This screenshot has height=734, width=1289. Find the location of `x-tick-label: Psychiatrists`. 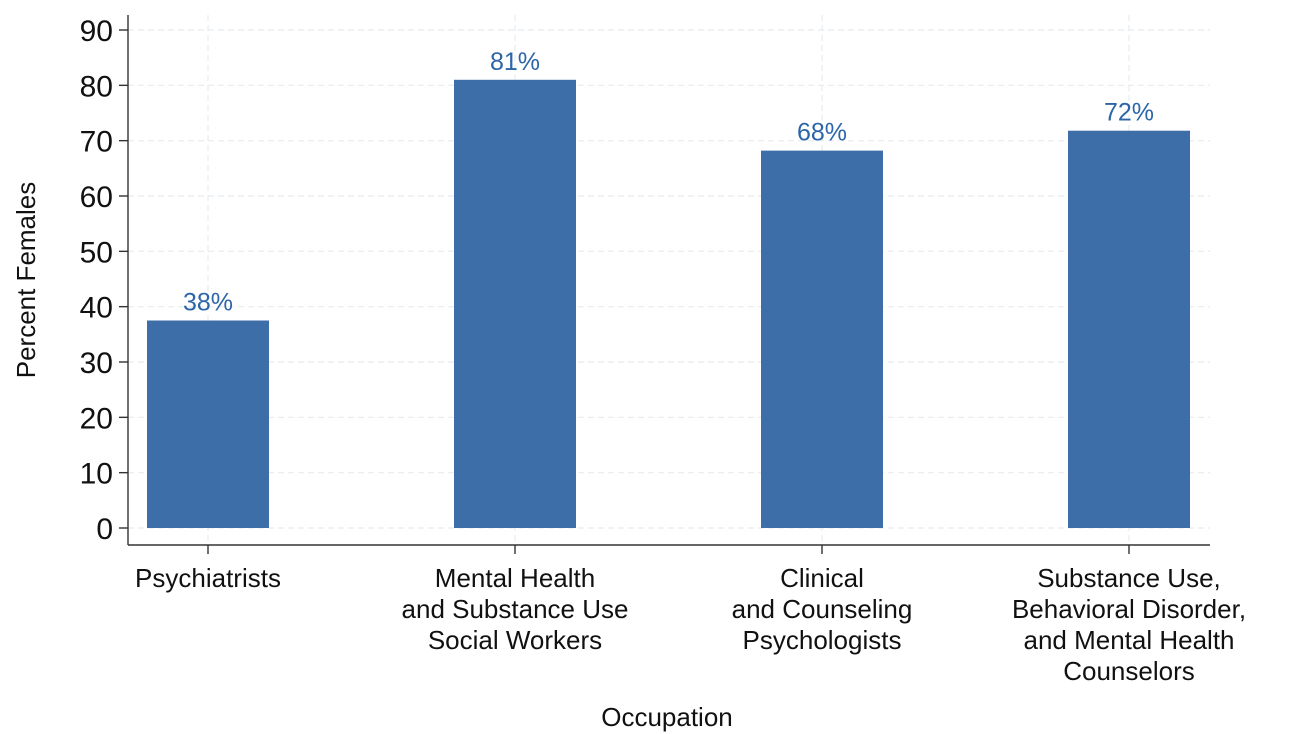

x-tick-label: Psychiatrists is located at coordinates (208, 578).